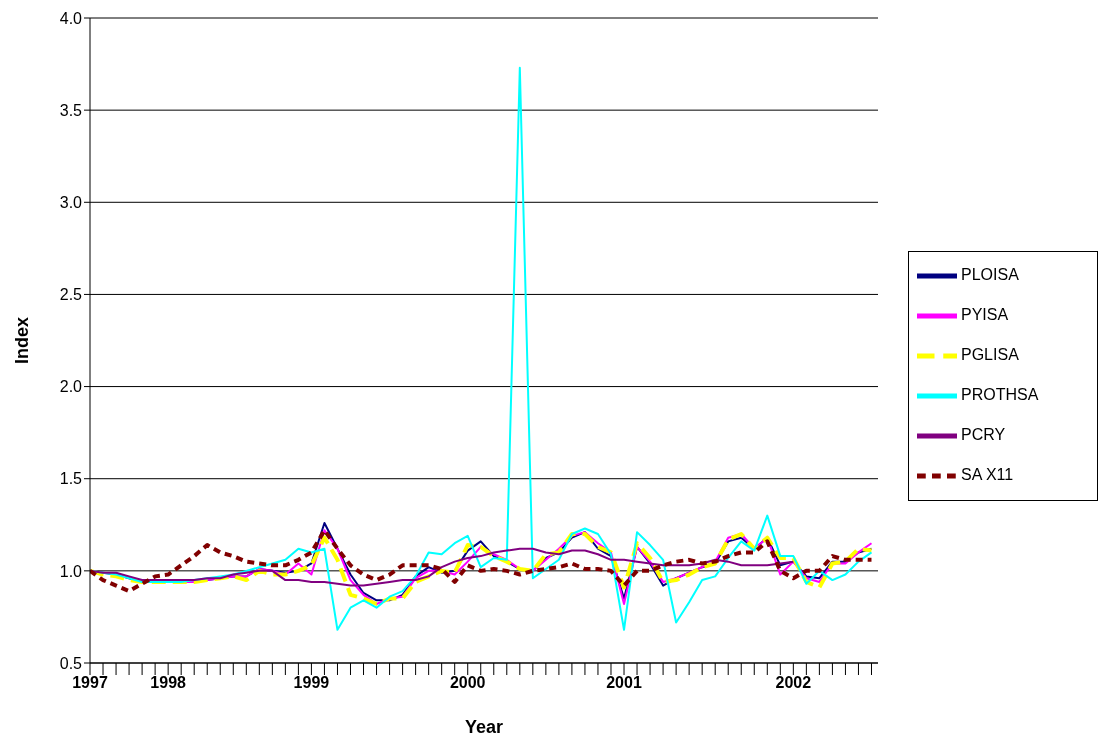 The height and width of the screenshot is (749, 1106). Describe the element at coordinates (1000, 394) in the screenshot. I see `legend-label: PROTHSA` at that location.